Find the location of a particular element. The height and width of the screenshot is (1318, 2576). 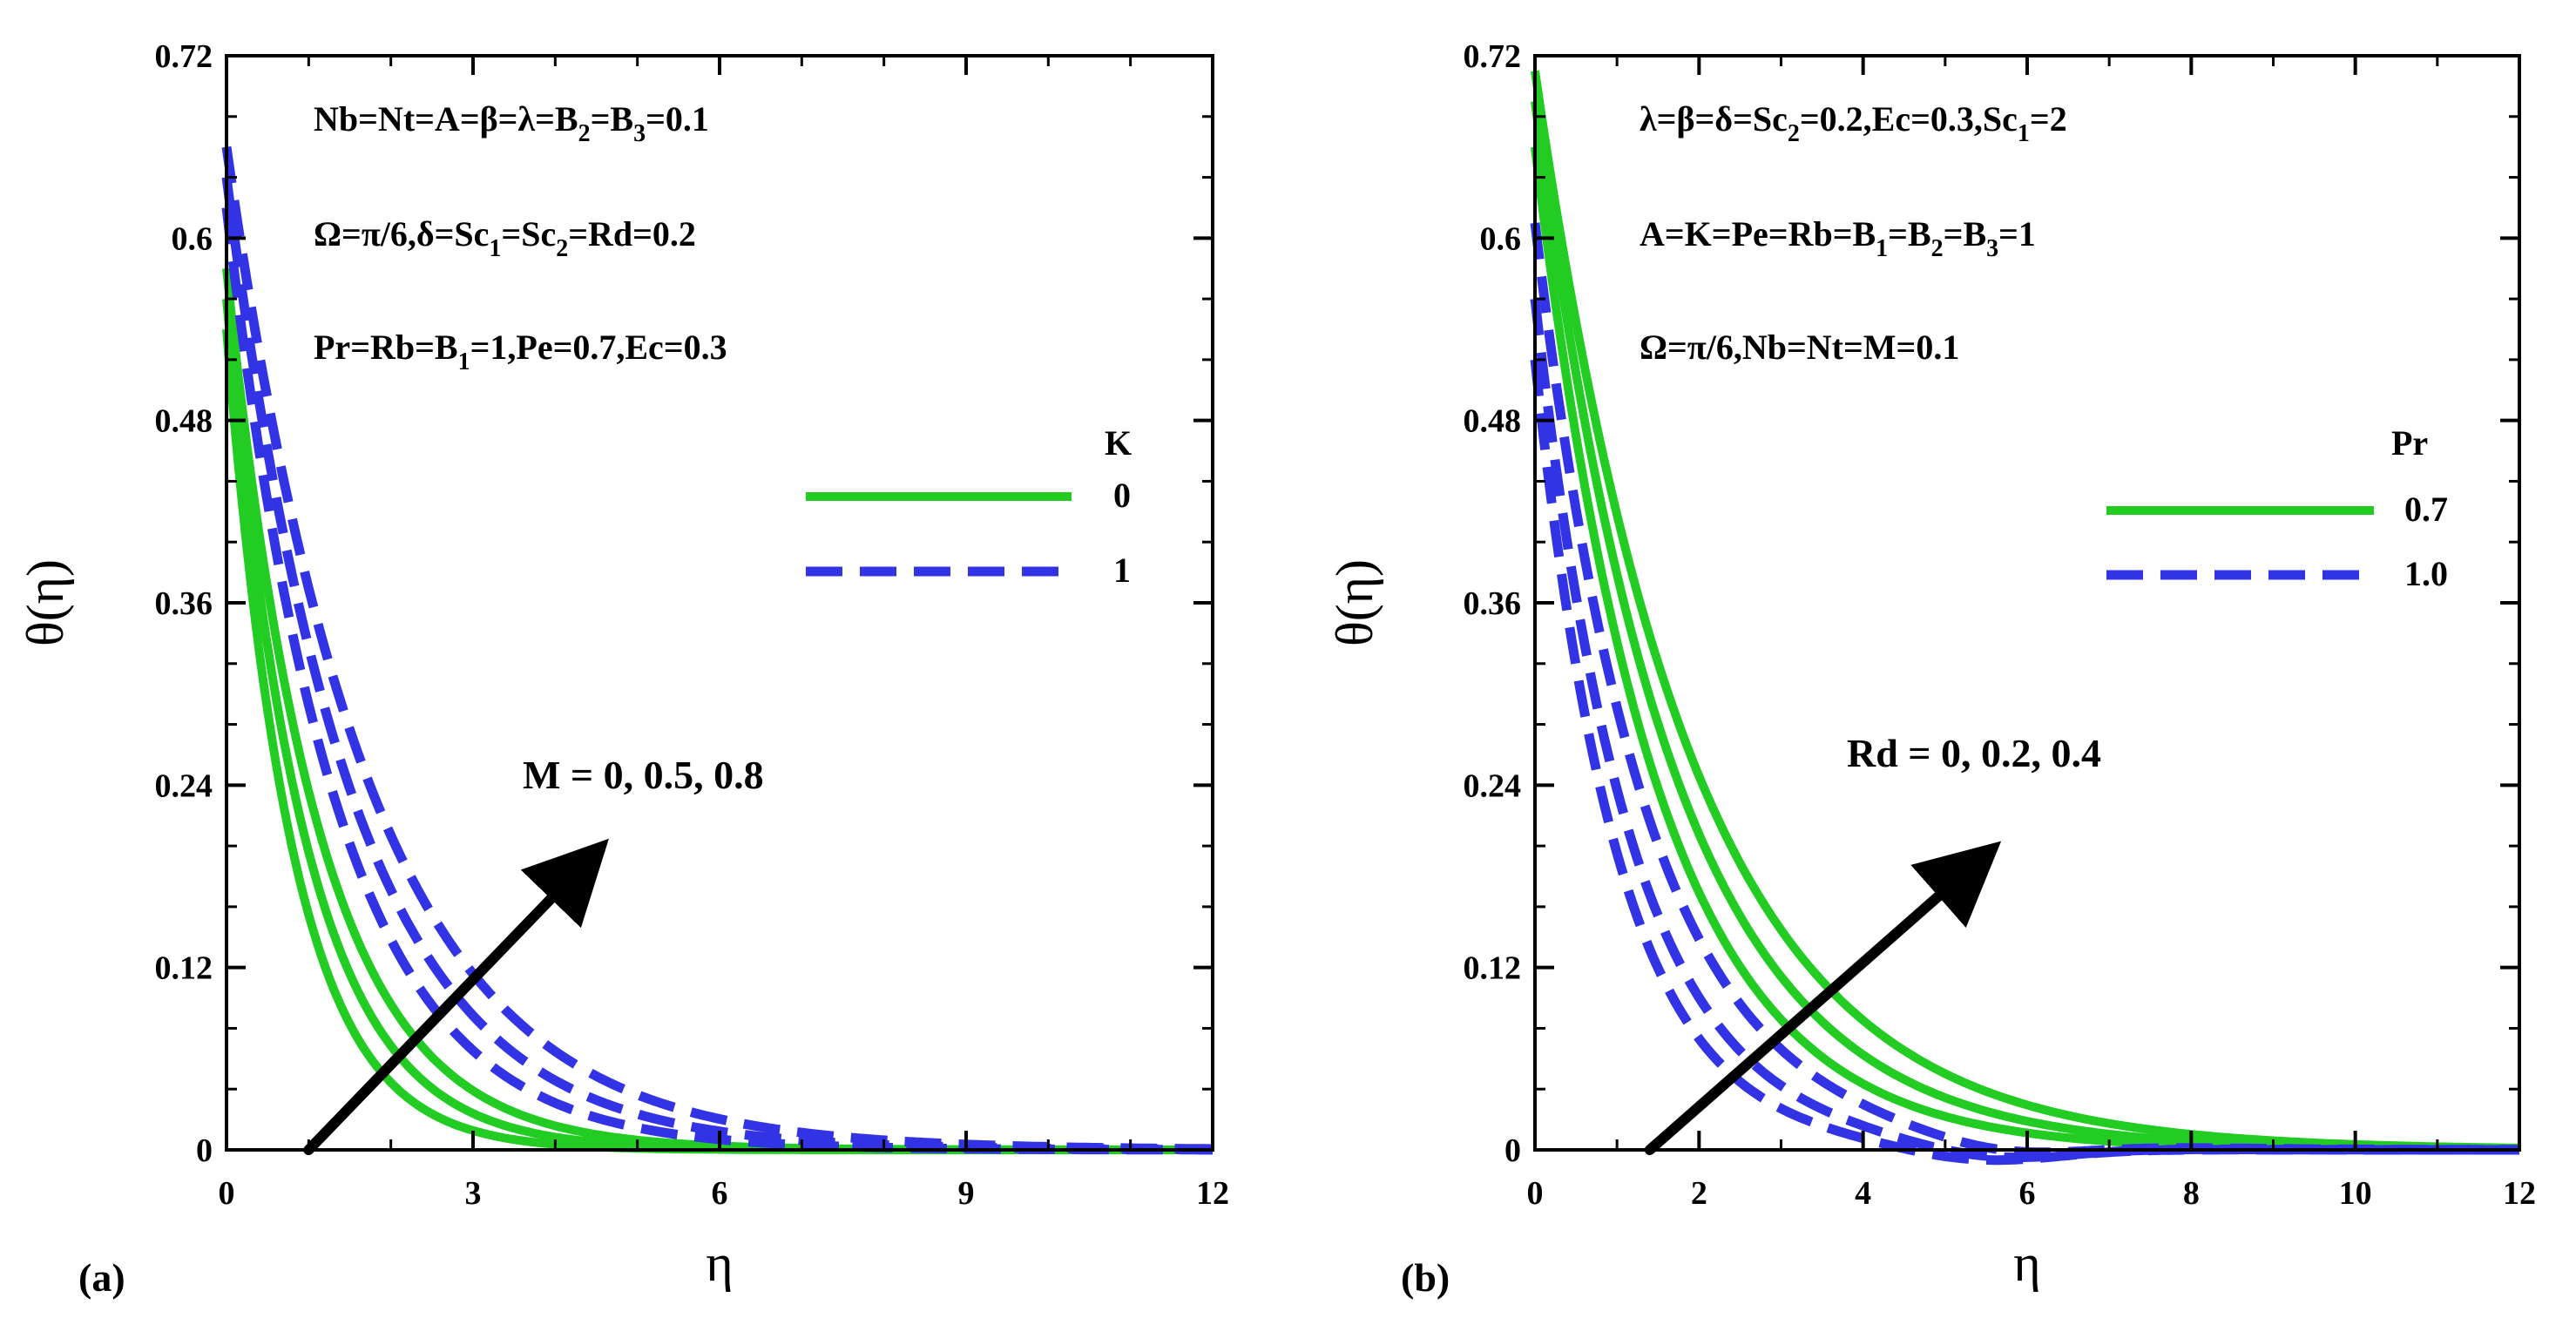

arrow-label: Rd = 0, 0.2, 0.4 is located at coordinates (1974, 753).